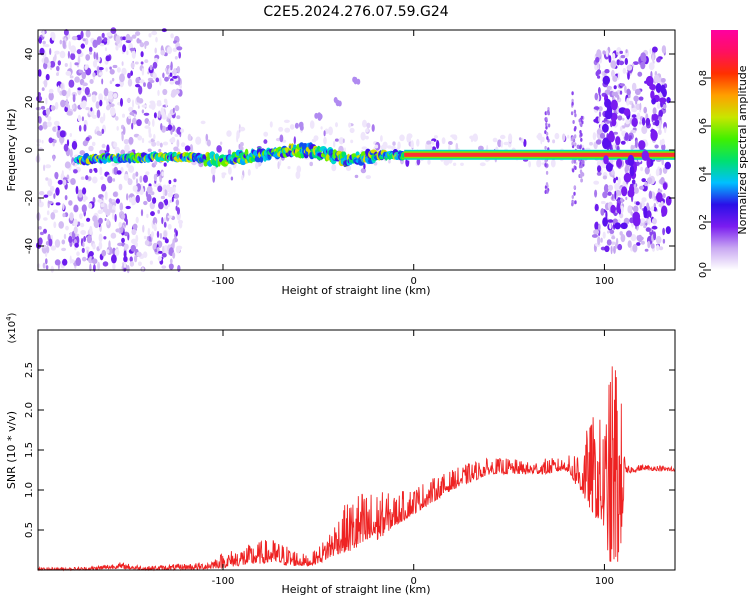  Describe the element at coordinates (703, 222) in the screenshot. I see `colorbar-tick-label: 0.2` at that location.